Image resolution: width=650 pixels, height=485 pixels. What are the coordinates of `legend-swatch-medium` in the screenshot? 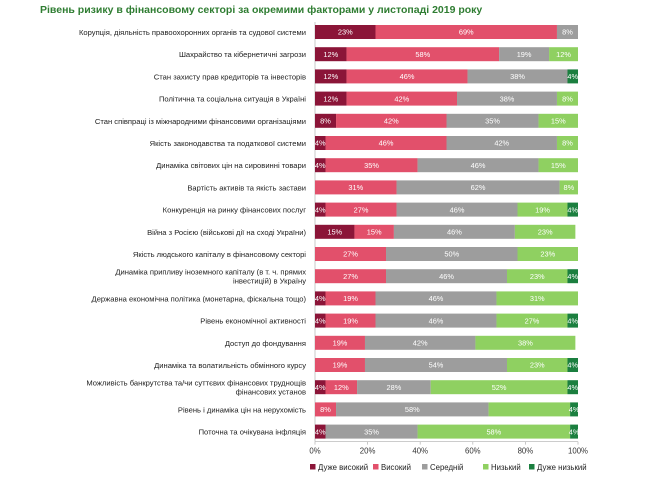 It's located at (425, 467).